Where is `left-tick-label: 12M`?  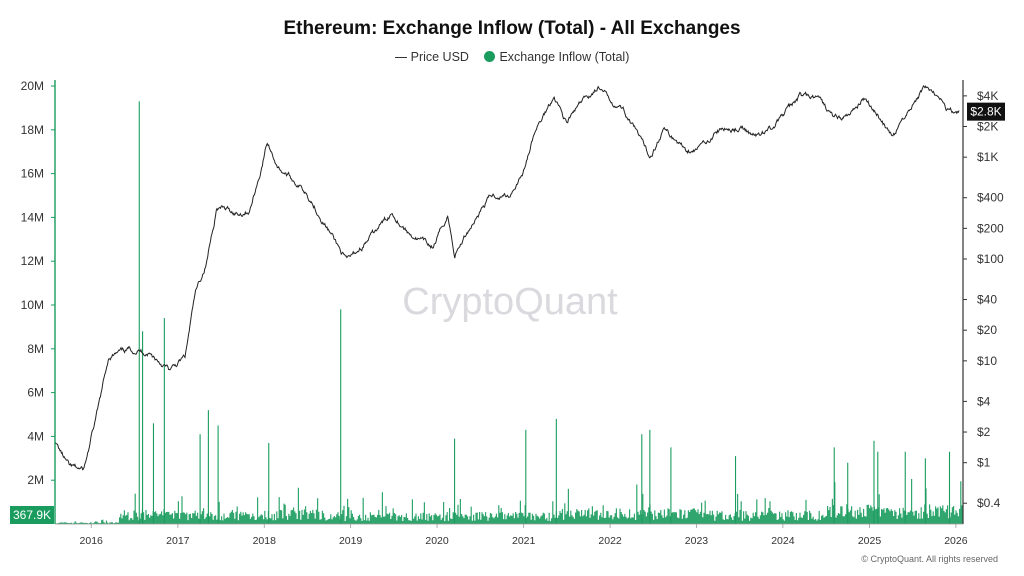 left-tick-label: 12M is located at coordinates (32, 261).